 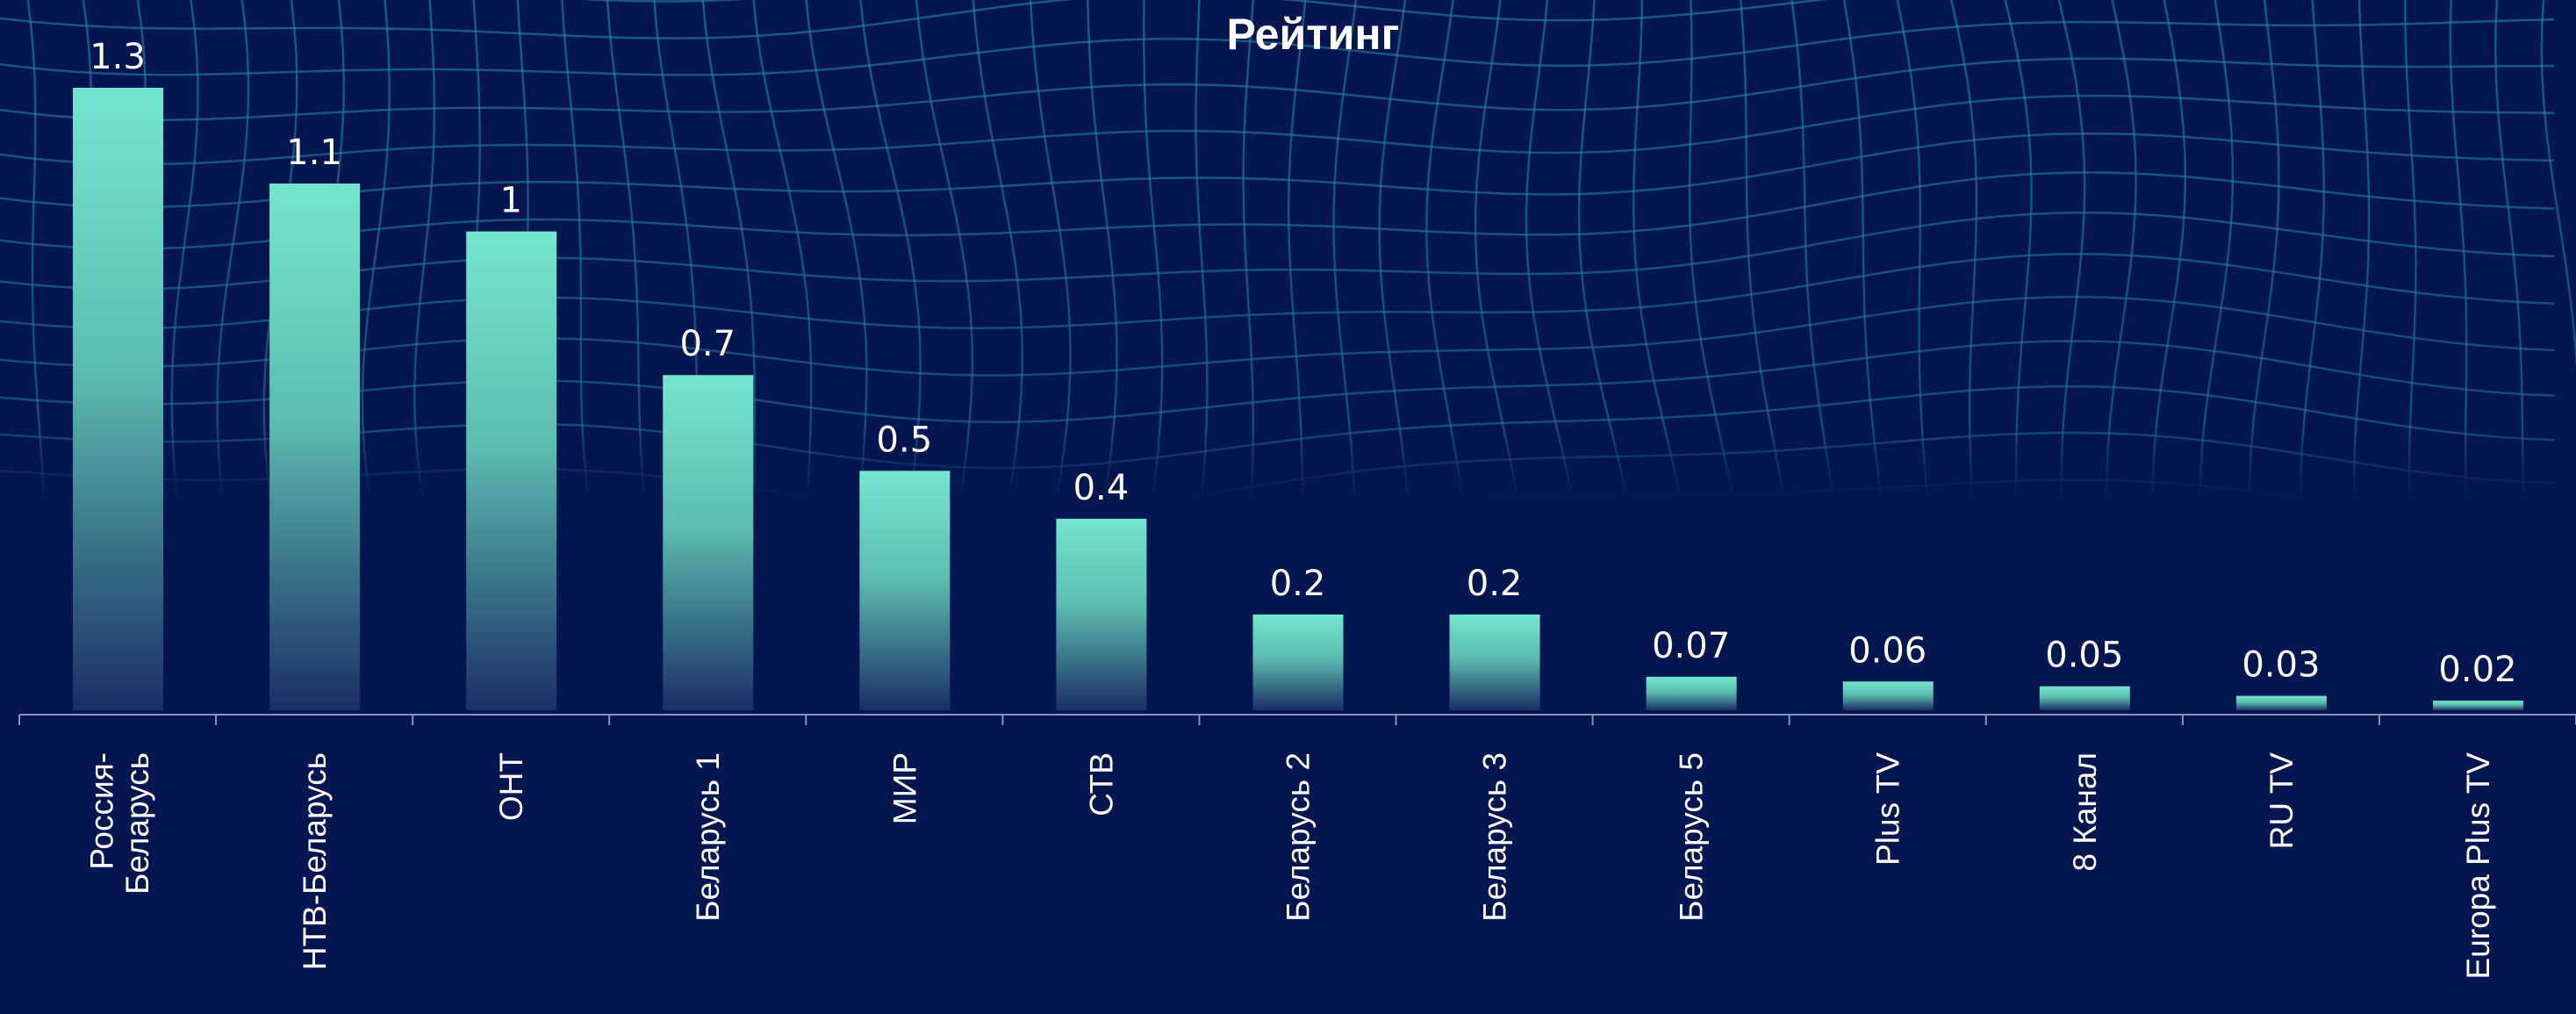 What do you see at coordinates (118, 57) in the screenshot?
I see `value-label: 1.3` at bounding box center [118, 57].